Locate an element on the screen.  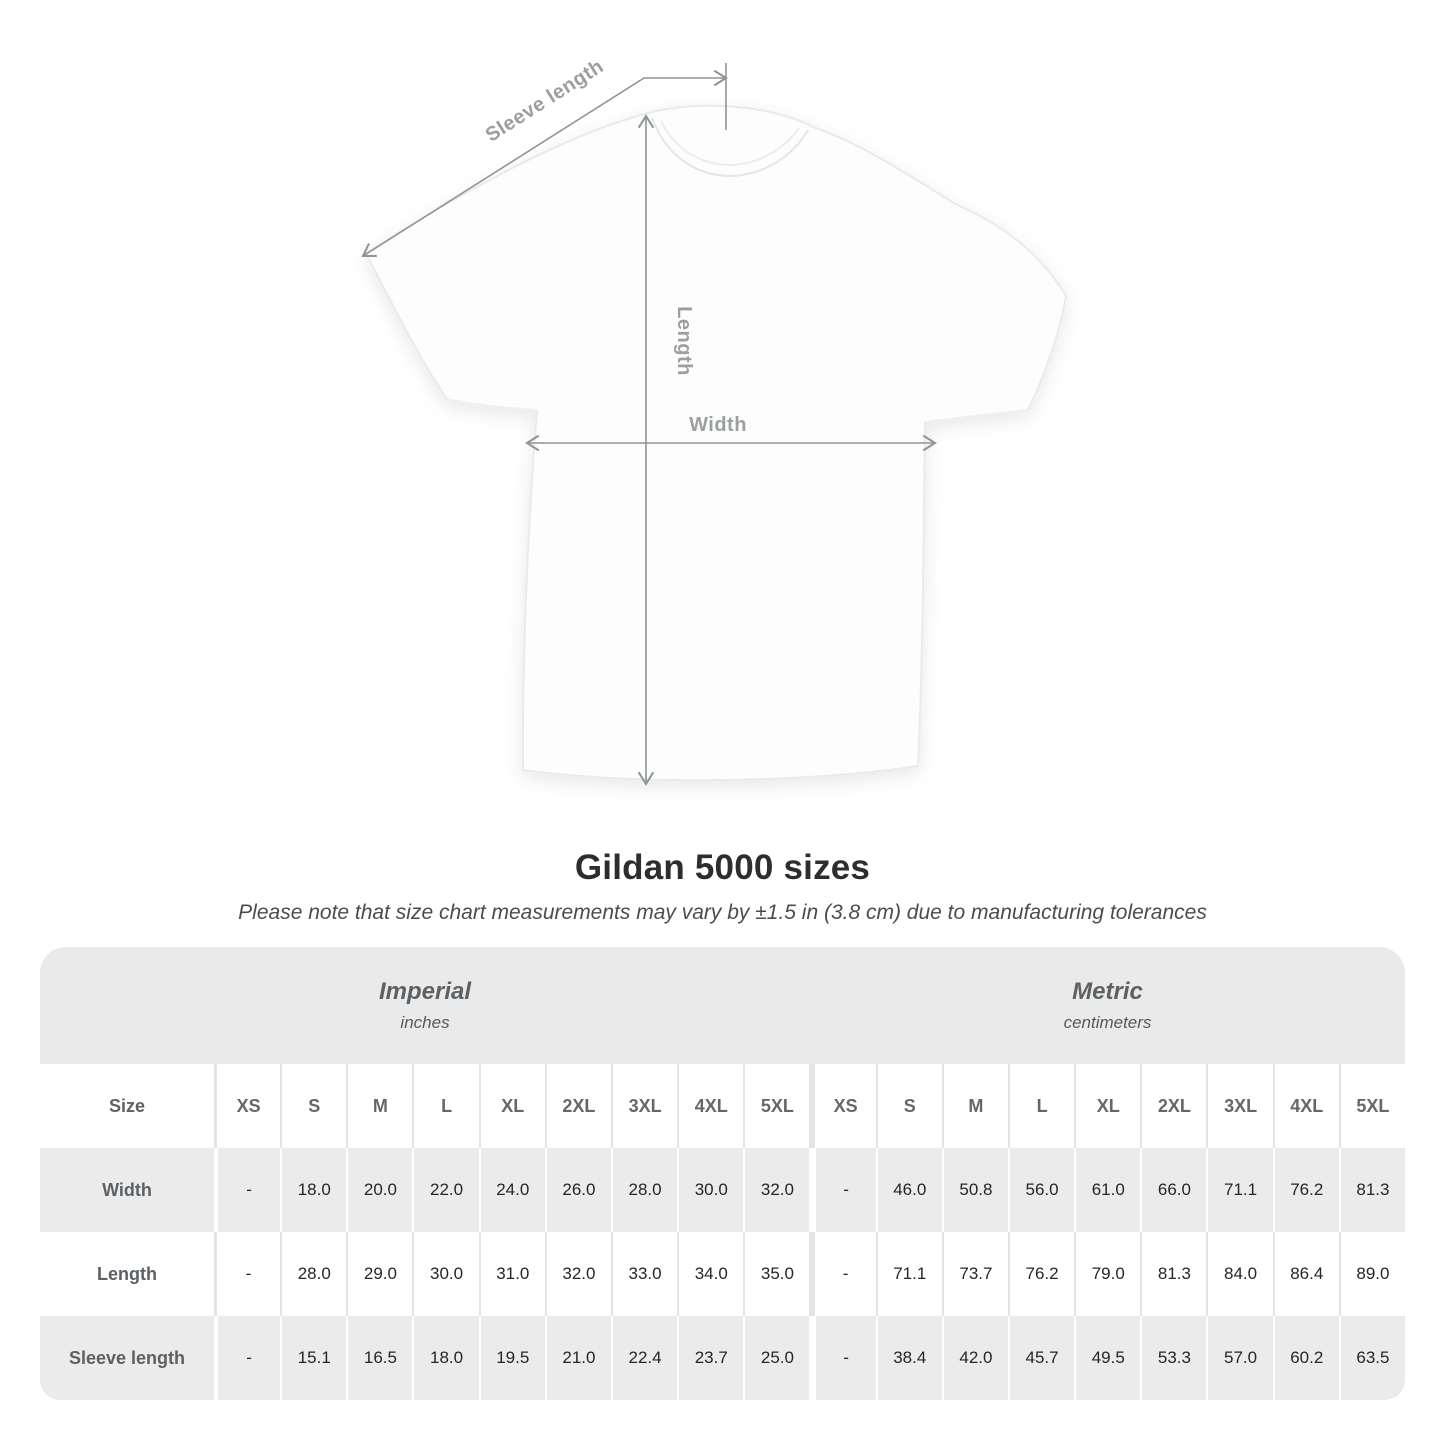
table-cell: 35.0 is located at coordinates (776, 1274).